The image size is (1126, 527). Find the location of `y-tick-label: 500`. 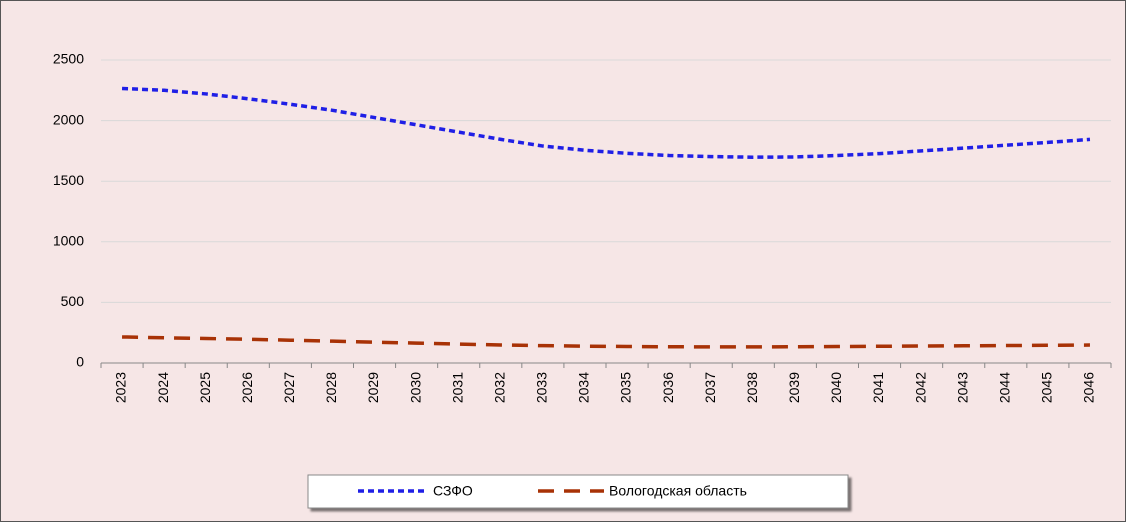

y-tick-label: 500 is located at coordinates (73, 301).